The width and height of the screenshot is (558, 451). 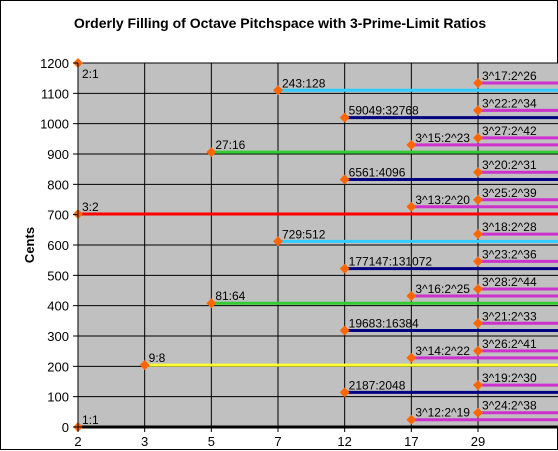 What do you see at coordinates (58, 306) in the screenshot?
I see `y-tick-label: 400` at bounding box center [58, 306].